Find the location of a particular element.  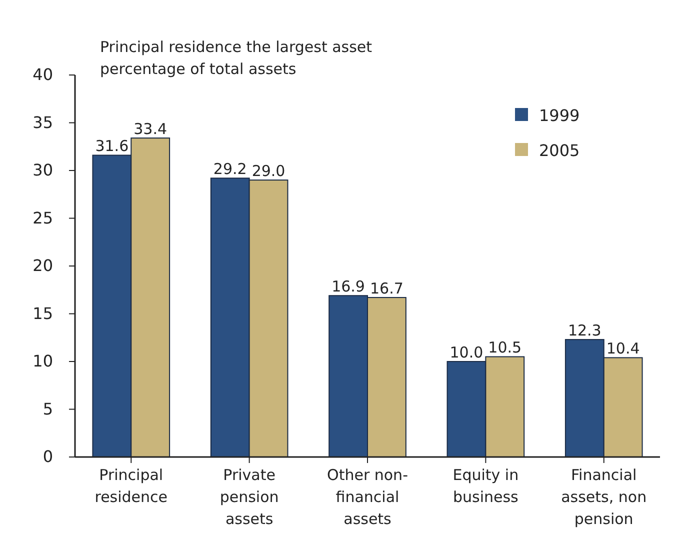

y-tick-label: 40 is located at coordinates (42, 74).